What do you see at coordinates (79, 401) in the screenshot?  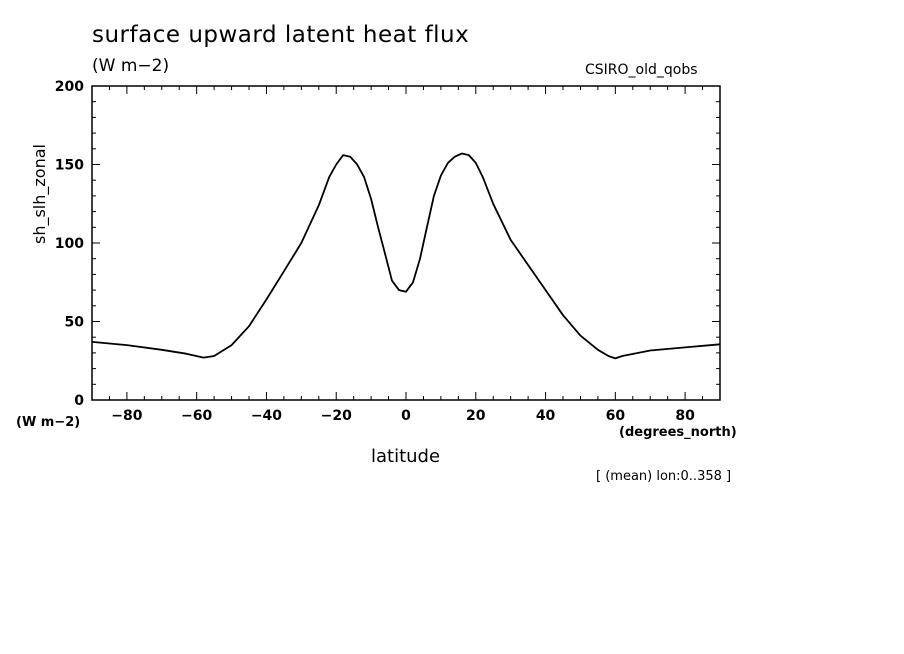 I see `y-tick-label: 0` at bounding box center [79, 401].